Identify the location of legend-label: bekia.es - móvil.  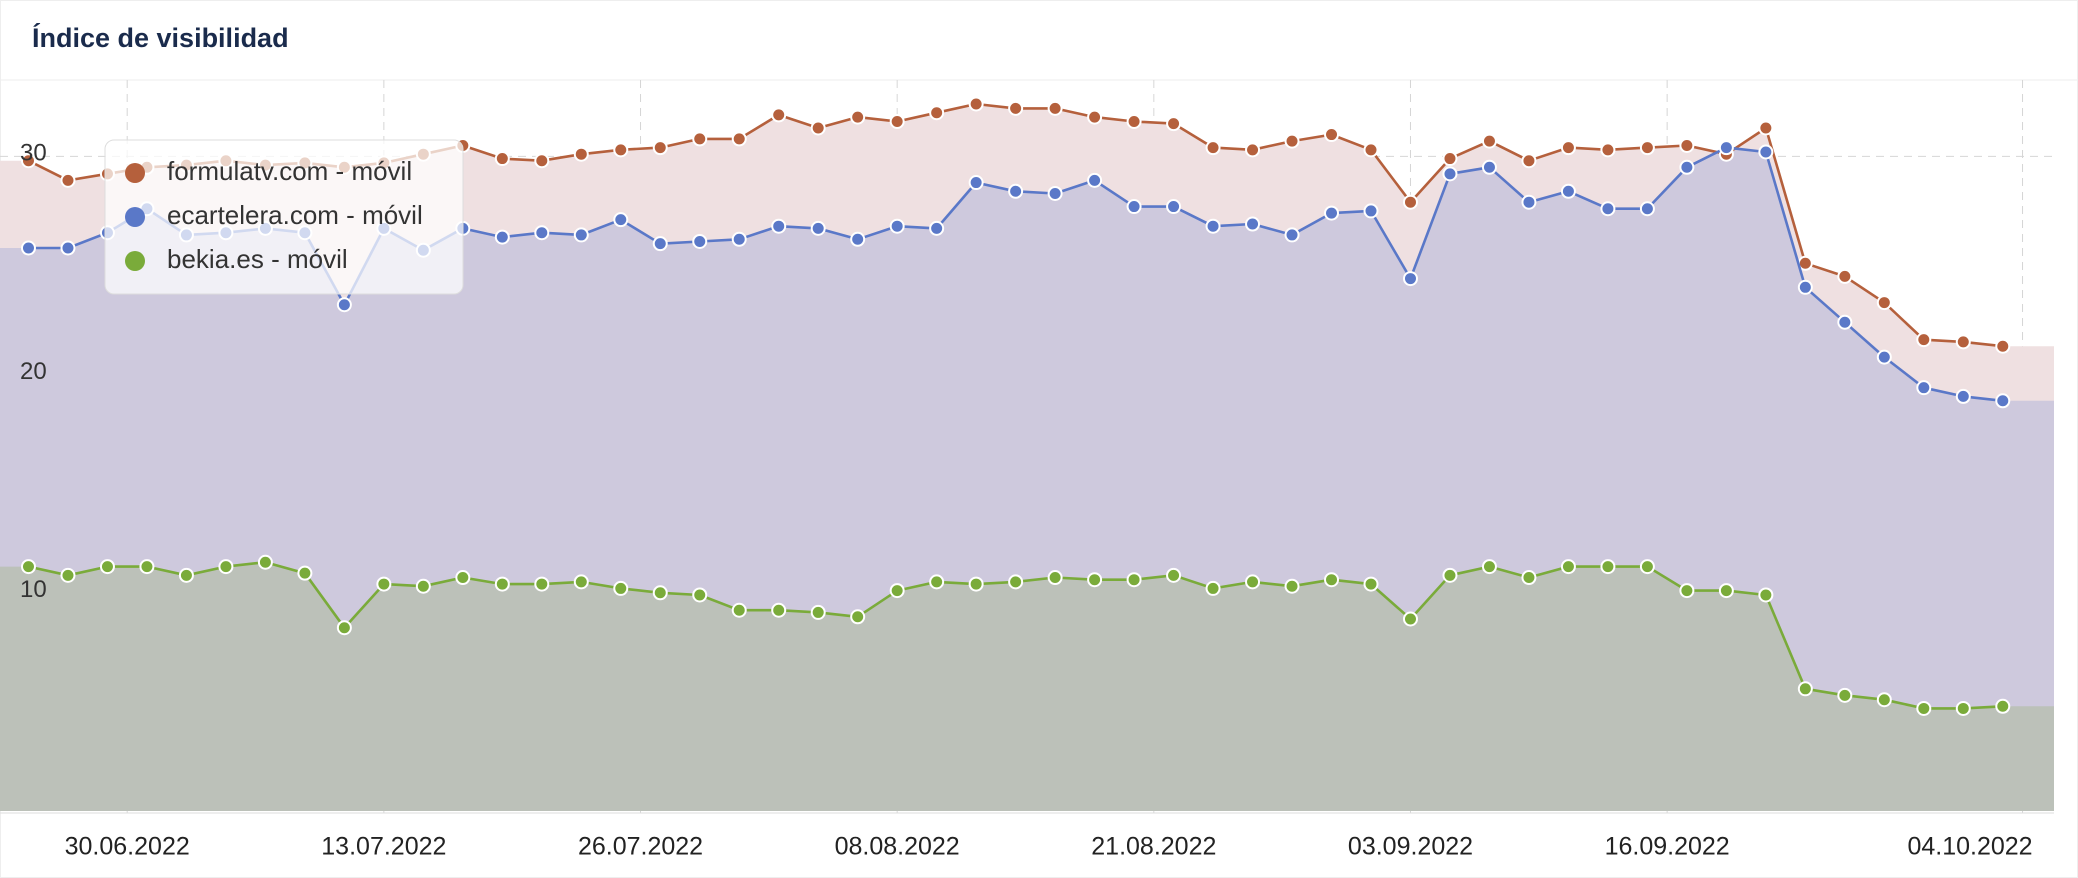
(257, 259).